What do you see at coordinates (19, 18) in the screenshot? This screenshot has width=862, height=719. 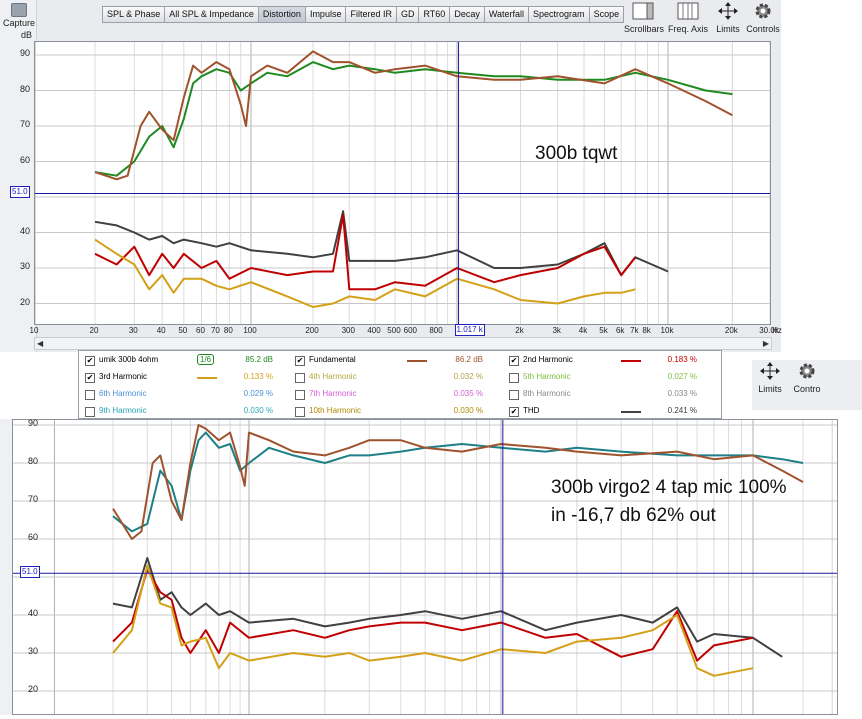 I see `capture-button: Capture` at bounding box center [19, 18].